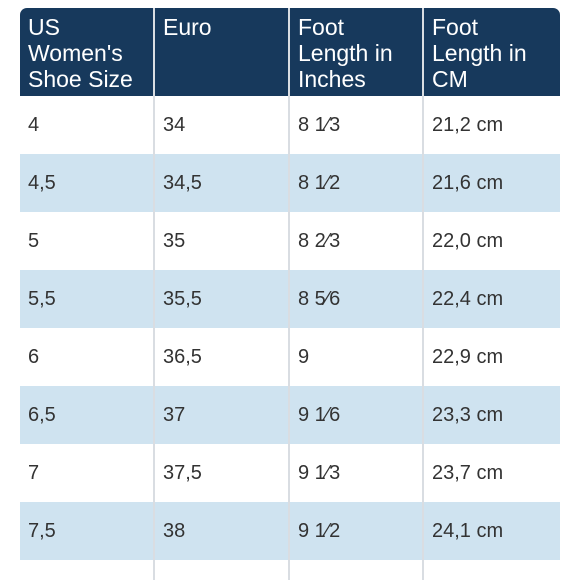 This screenshot has height=580, width=580. Describe the element at coordinates (87, 241) in the screenshot. I see `cell-us-size: 5` at that location.